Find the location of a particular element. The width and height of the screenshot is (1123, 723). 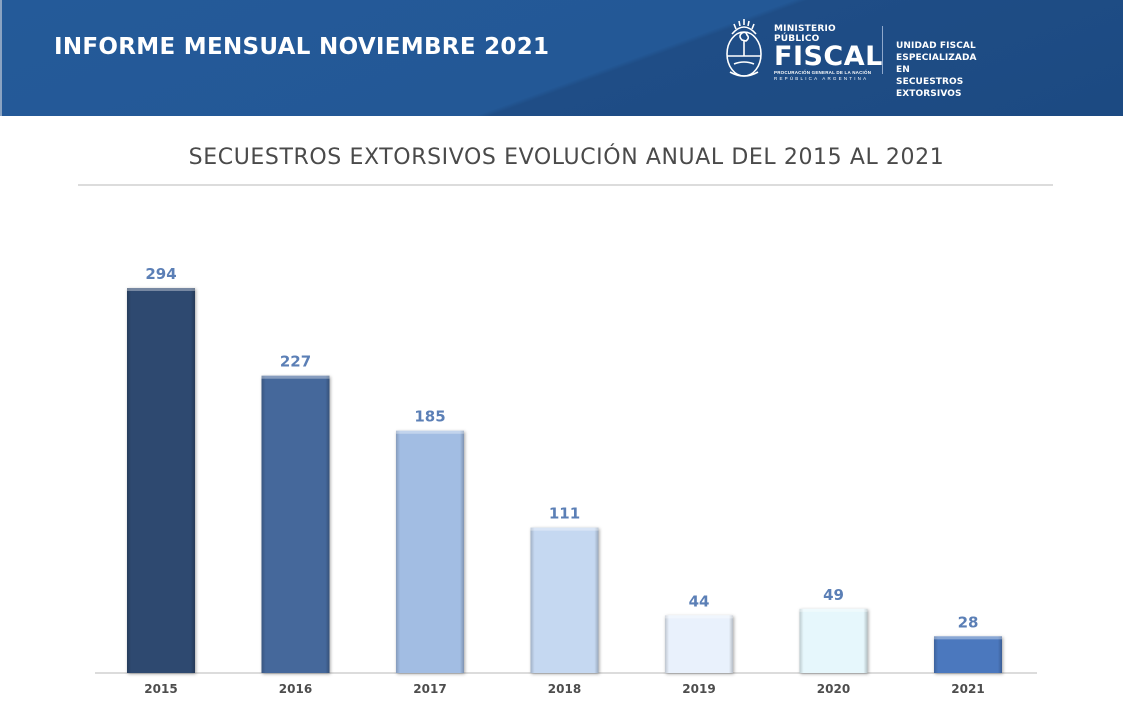

report-title: INFORME MENSUAL NOVIEMBRE 2021 is located at coordinates (302, 47).